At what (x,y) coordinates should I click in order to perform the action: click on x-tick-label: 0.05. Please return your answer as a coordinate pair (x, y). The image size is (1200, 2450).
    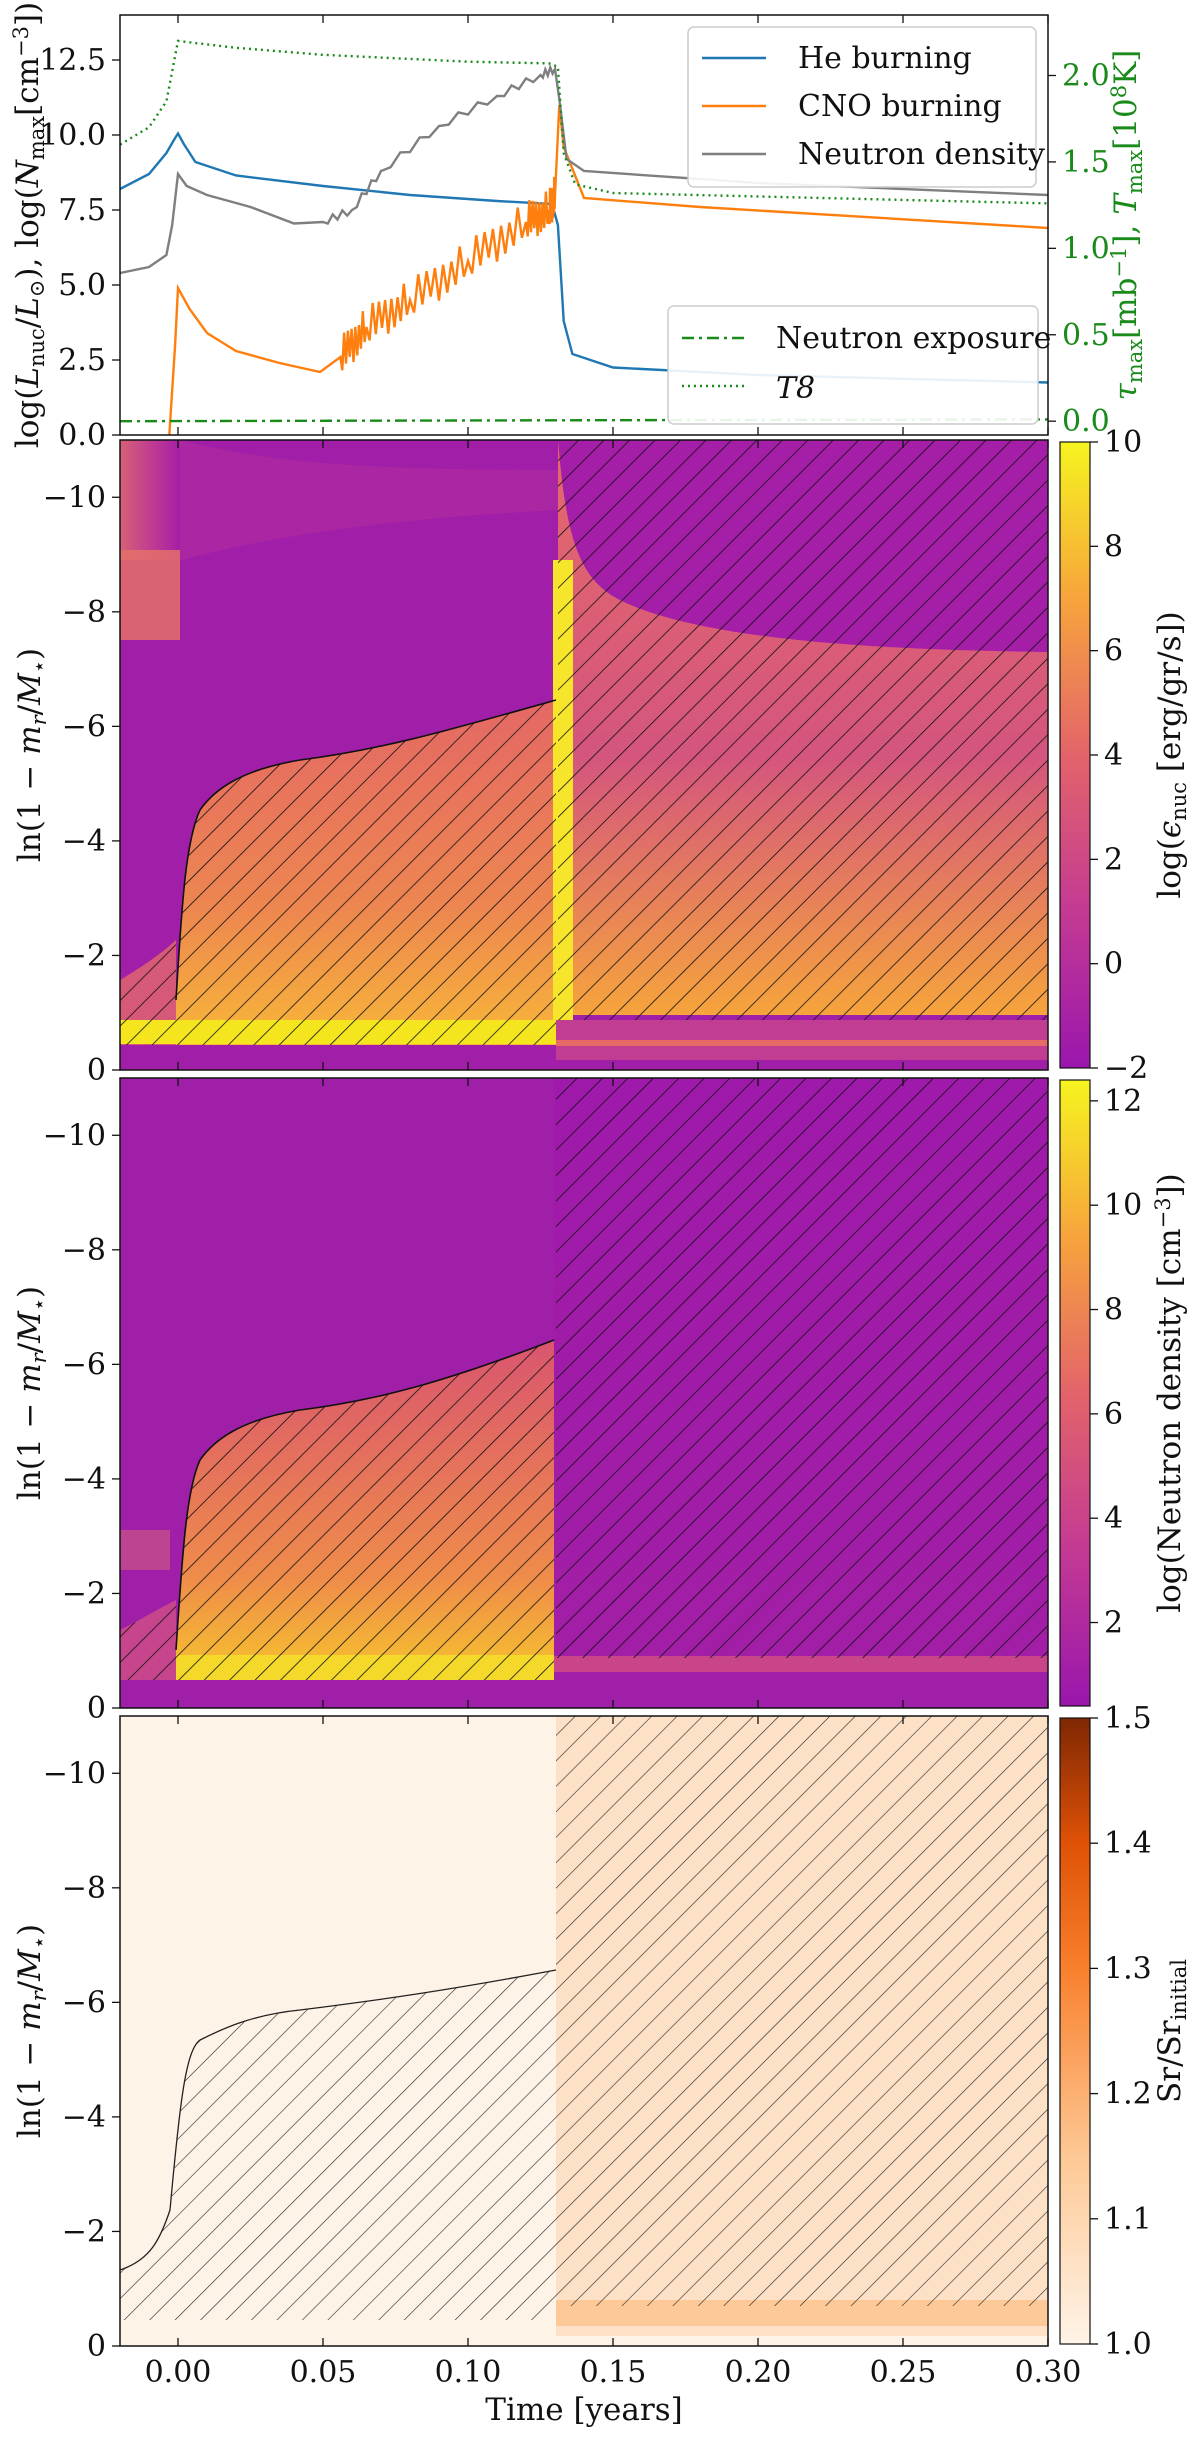
    Looking at the image, I should click on (323, 2372).